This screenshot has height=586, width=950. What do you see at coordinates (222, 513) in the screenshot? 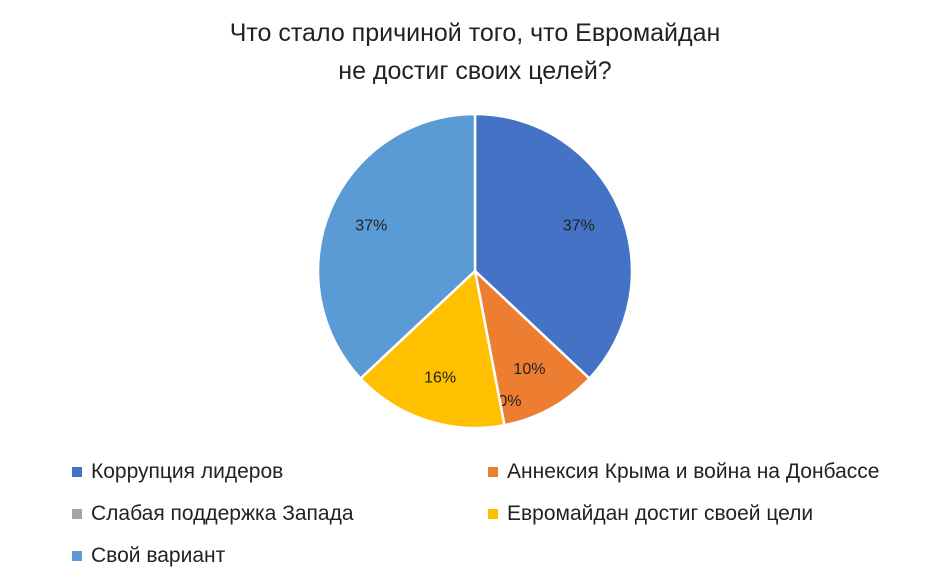
I see `legend-label-west-support: Слабая поддержка Запада` at bounding box center [222, 513].